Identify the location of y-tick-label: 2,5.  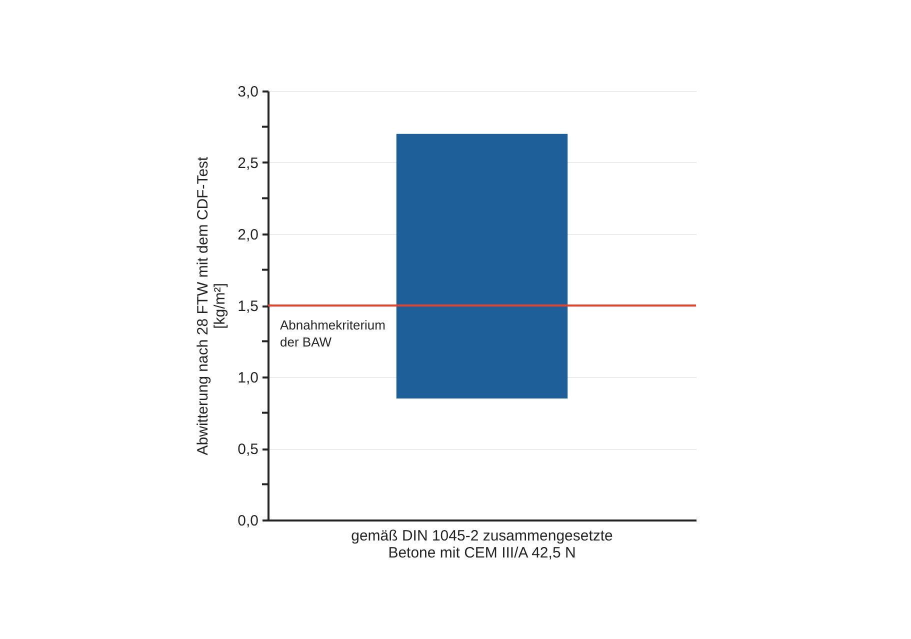
(248, 163).